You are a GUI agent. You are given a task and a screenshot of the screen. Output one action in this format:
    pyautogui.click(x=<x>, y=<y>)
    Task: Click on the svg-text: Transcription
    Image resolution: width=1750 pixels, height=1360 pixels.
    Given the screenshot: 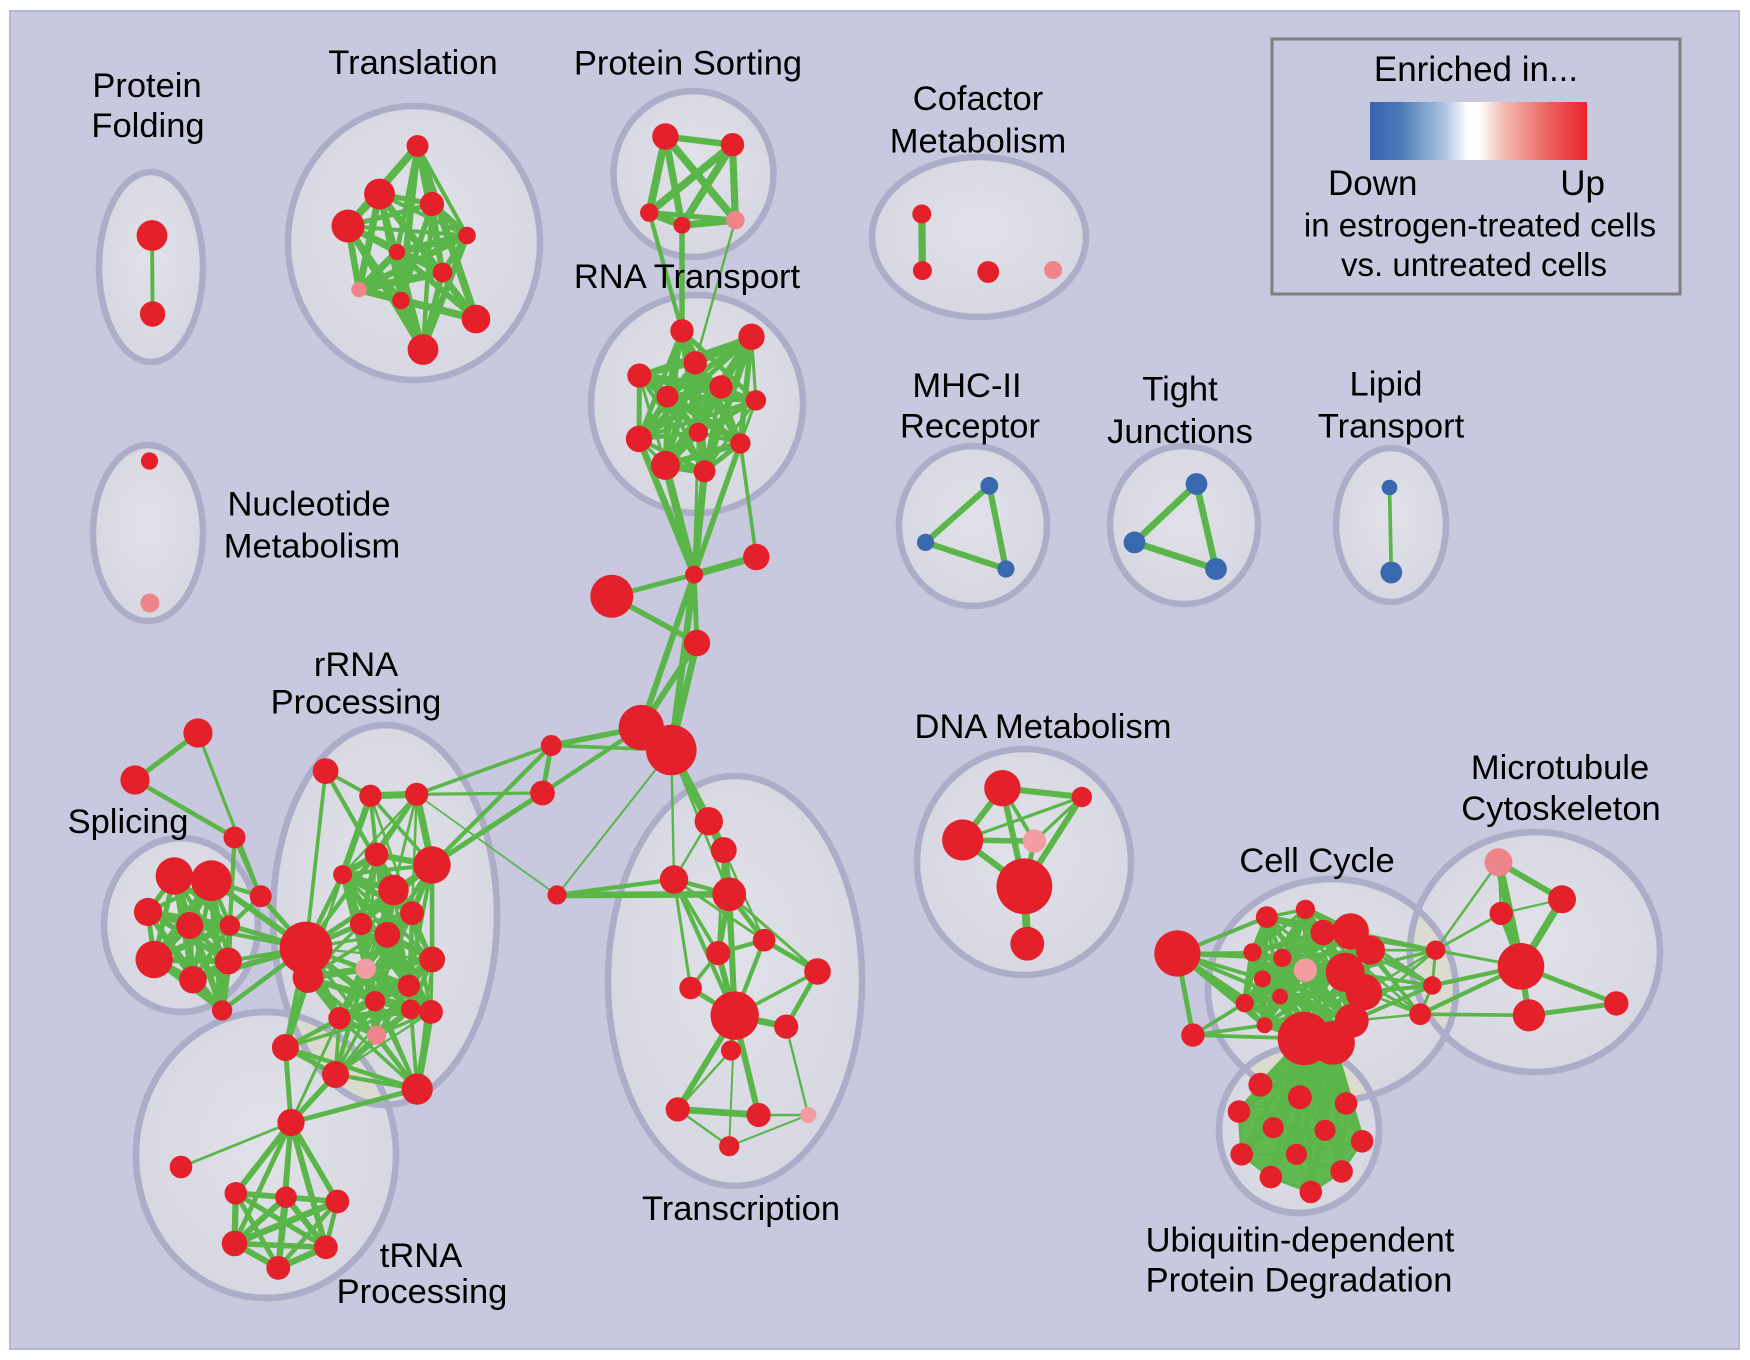 What is the action you would take?
    pyautogui.click(x=741, y=1209)
    